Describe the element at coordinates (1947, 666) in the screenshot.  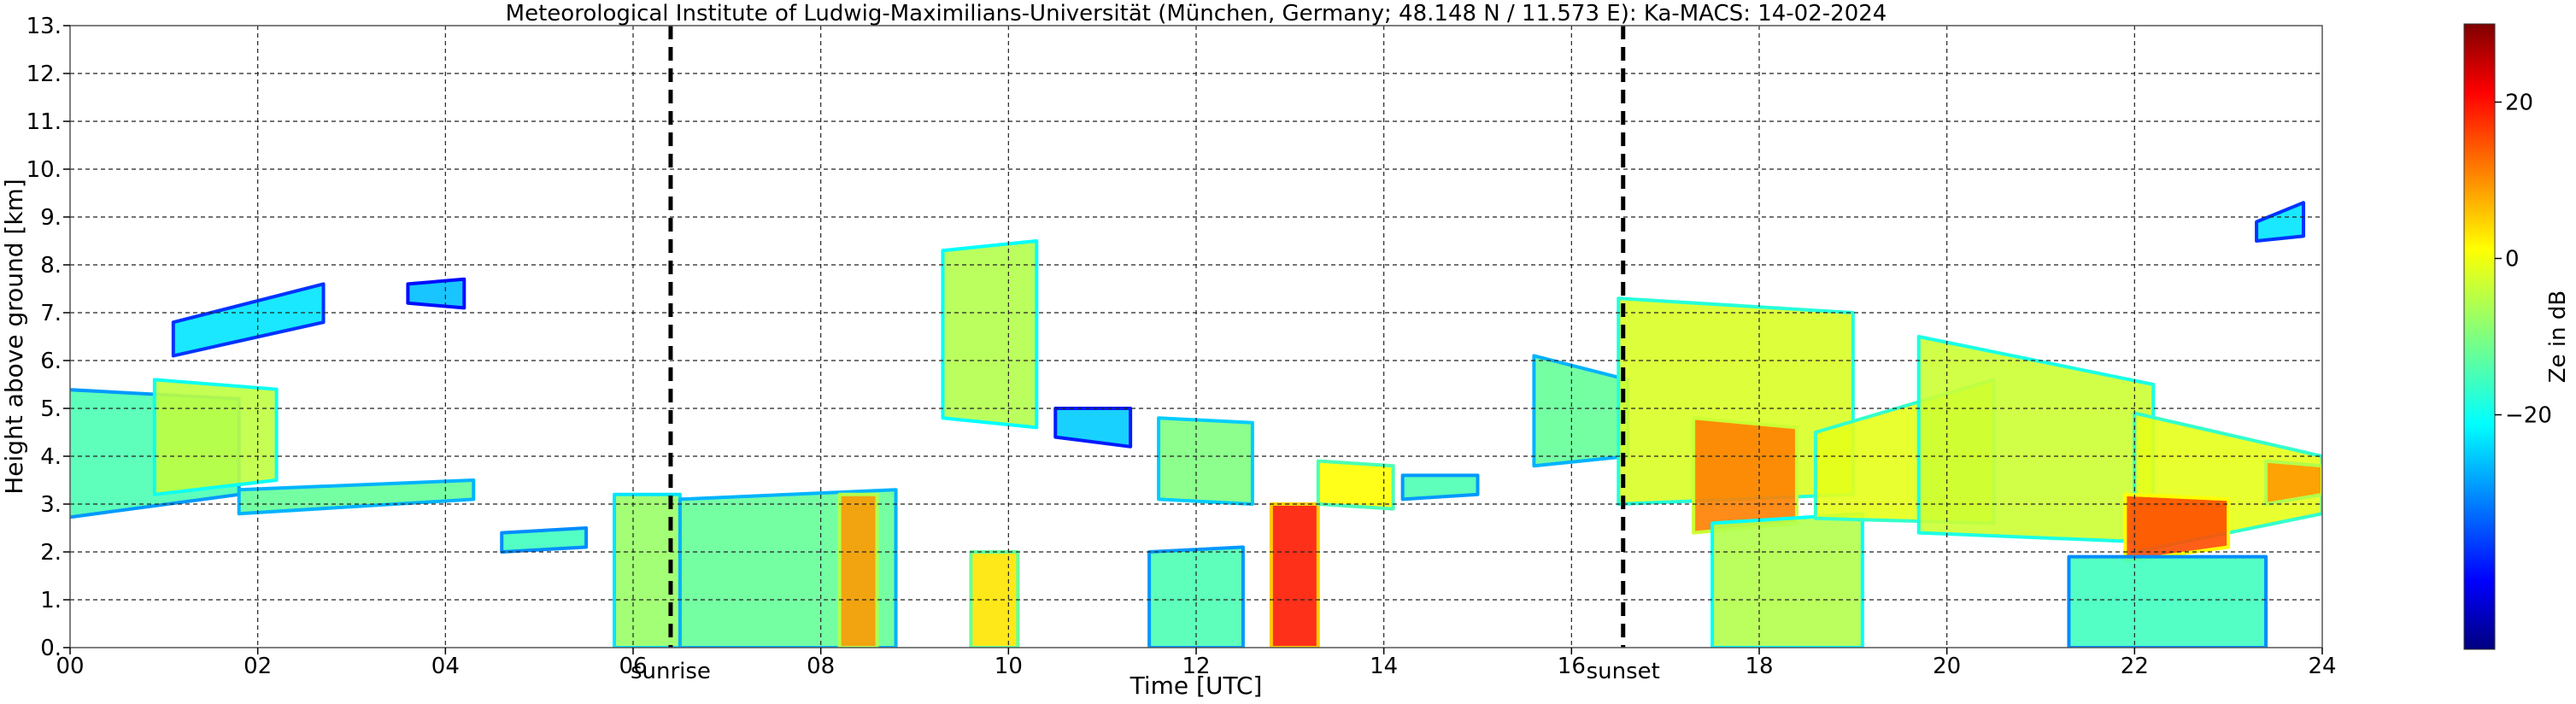
I see `x-tick-label: 20` at that location.